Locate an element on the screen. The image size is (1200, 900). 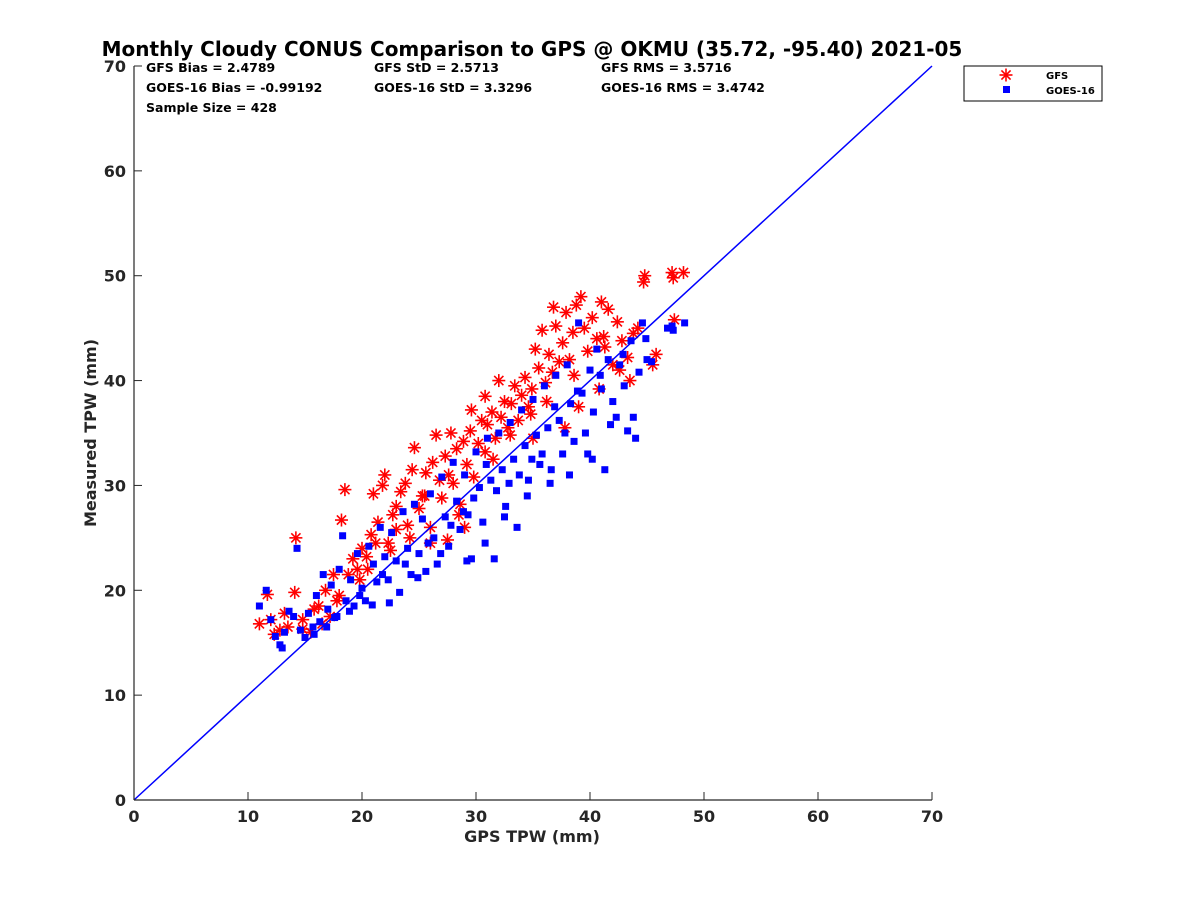
stat-goes-std: GOES-16 StD = 3.3296 is located at coordinates (453, 87).